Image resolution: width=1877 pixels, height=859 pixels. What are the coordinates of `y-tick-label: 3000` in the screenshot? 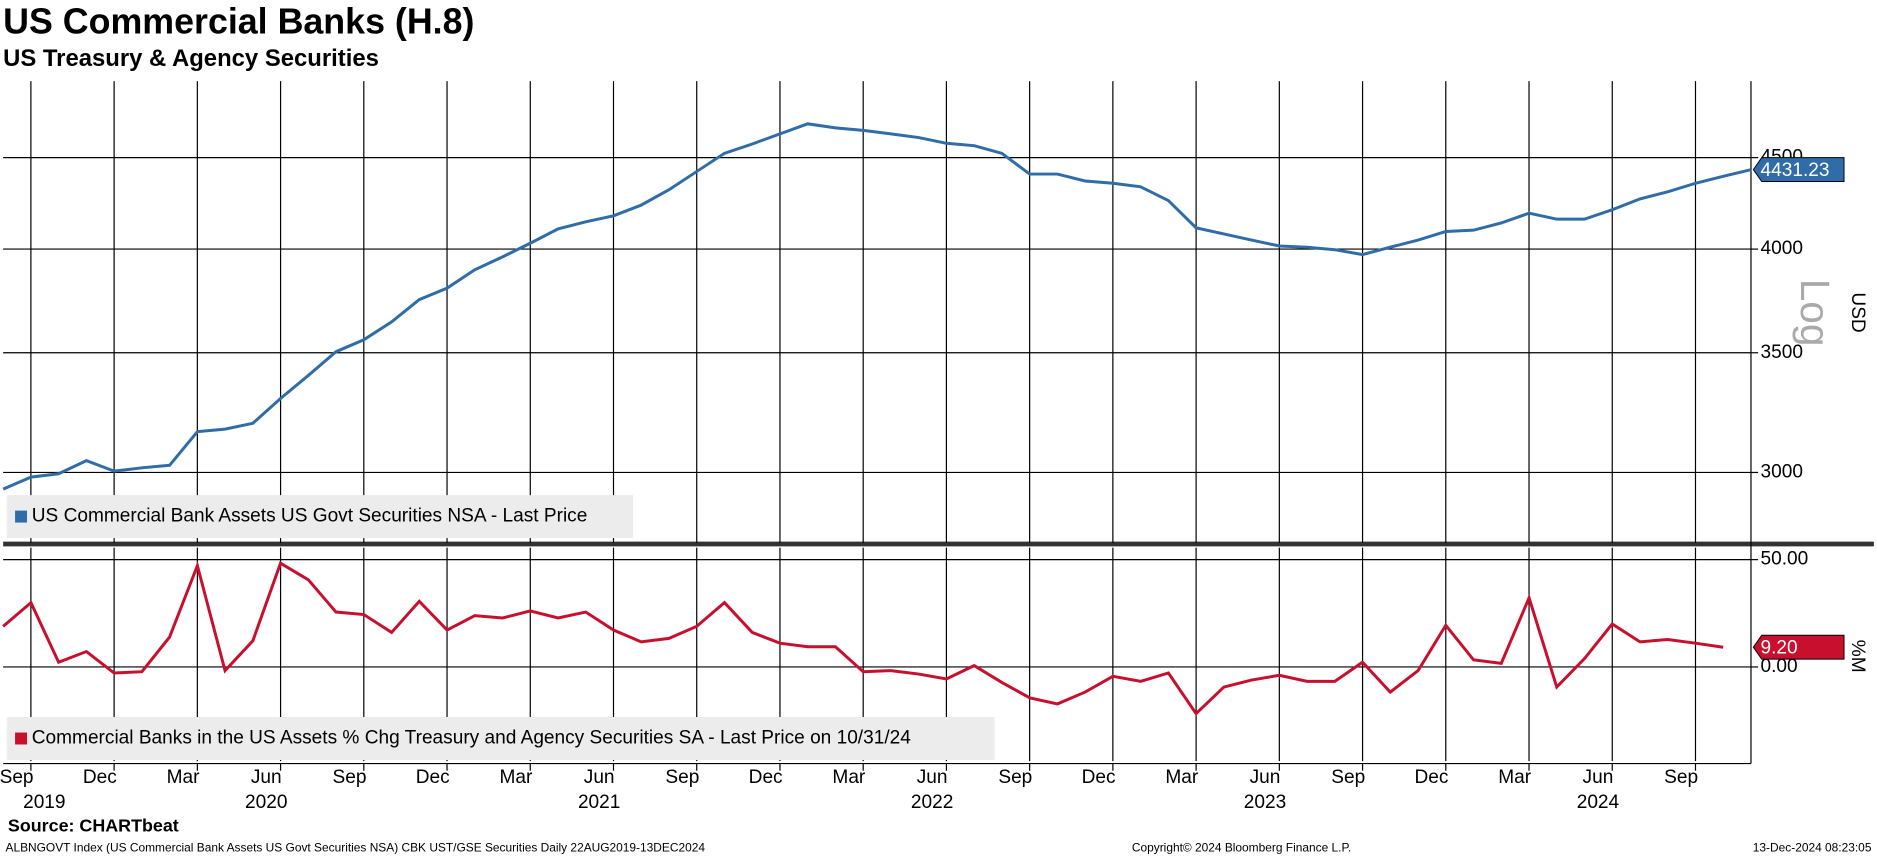 It's located at (1782, 471).